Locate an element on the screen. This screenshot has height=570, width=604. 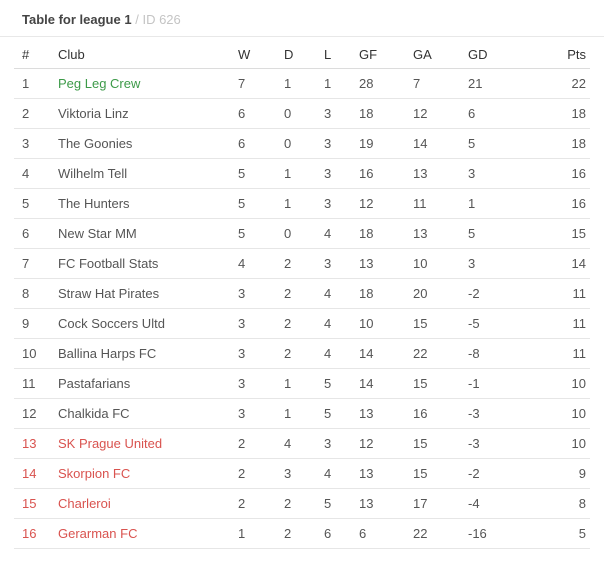
table-row: 9 Cock Soccers Ultd 3 2 4 10 15 -5 11 is located at coordinates (302, 323).